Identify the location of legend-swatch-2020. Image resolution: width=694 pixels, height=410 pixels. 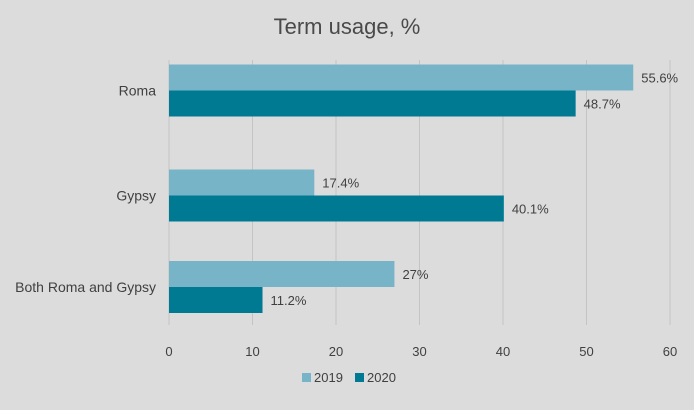
(359, 377).